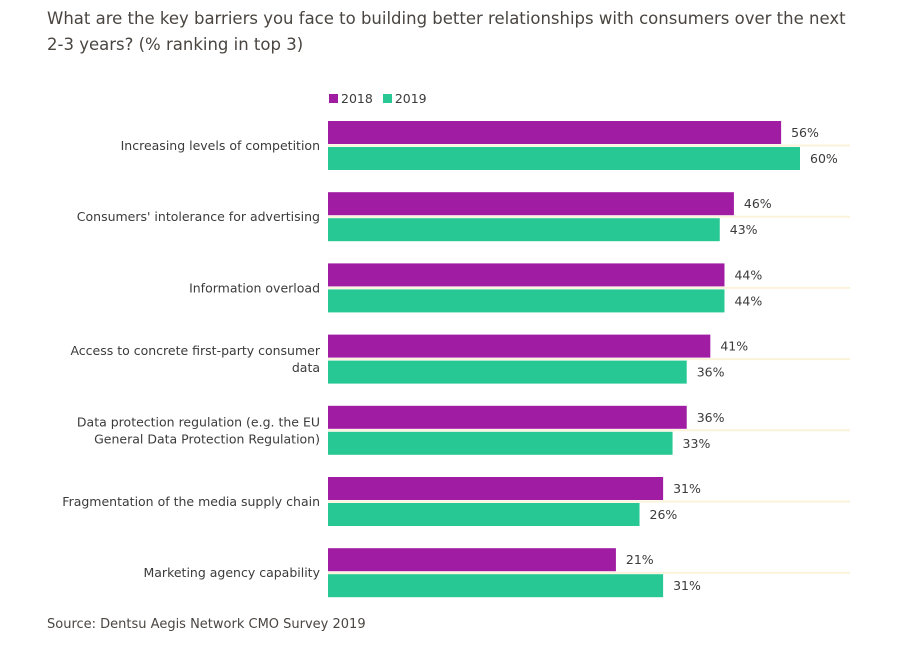 Image resolution: width=900 pixels, height=646 pixels. Describe the element at coordinates (410, 98) in the screenshot. I see `legend-label-2019: 2019` at that location.